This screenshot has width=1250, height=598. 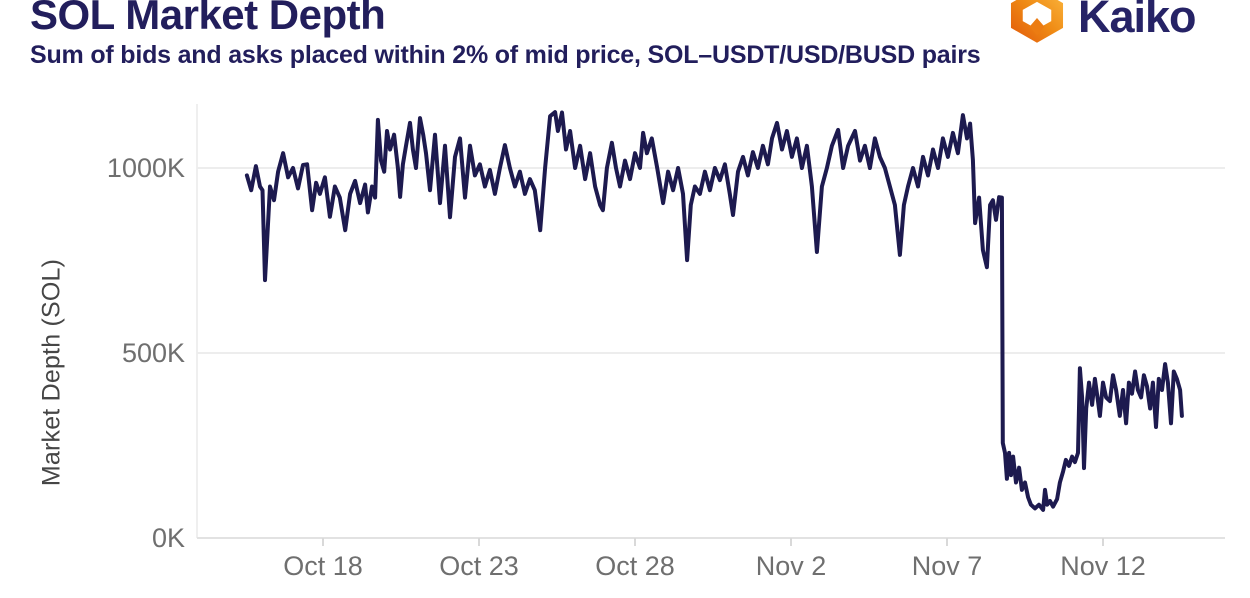 I want to click on page-title: SOL Market Depth, so click(x=208, y=19).